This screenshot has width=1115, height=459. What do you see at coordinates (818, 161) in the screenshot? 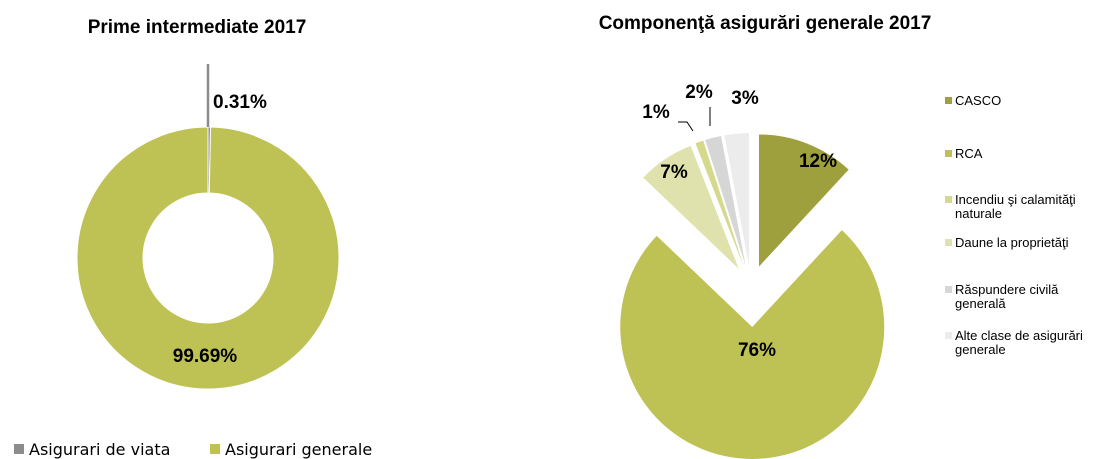
I see `pie-label-casco: 12%` at bounding box center [818, 161].